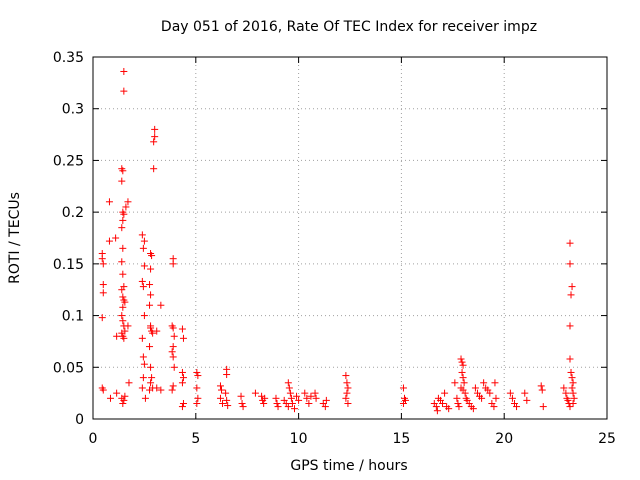 This screenshot has height=480, width=640. I want to click on x-tick-label: 10, so click(299, 439).